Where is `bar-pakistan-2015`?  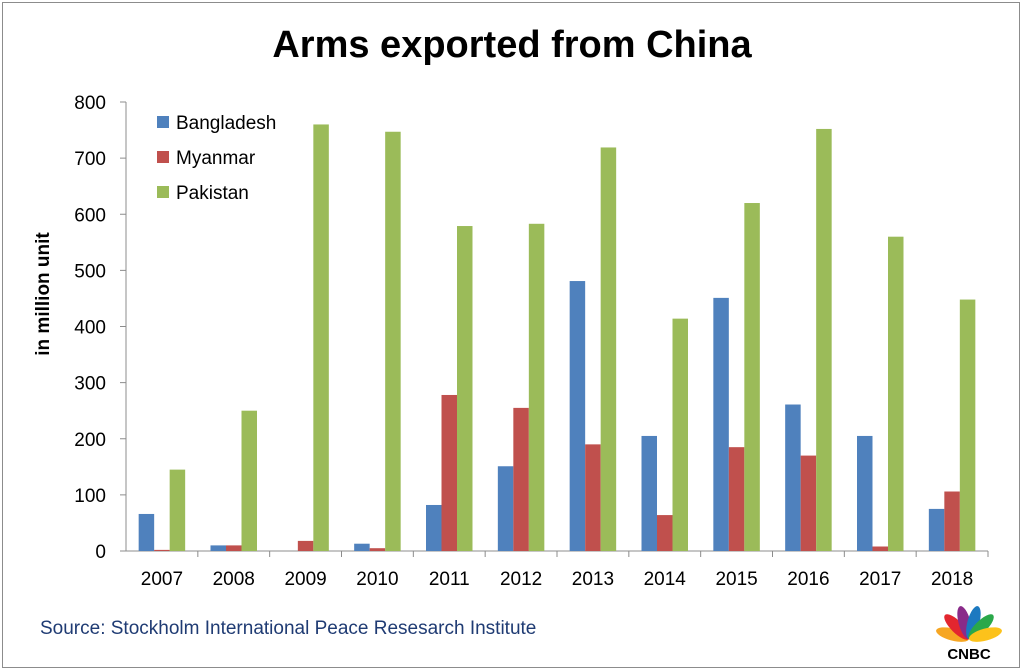 bar-pakistan-2015 is located at coordinates (752, 377).